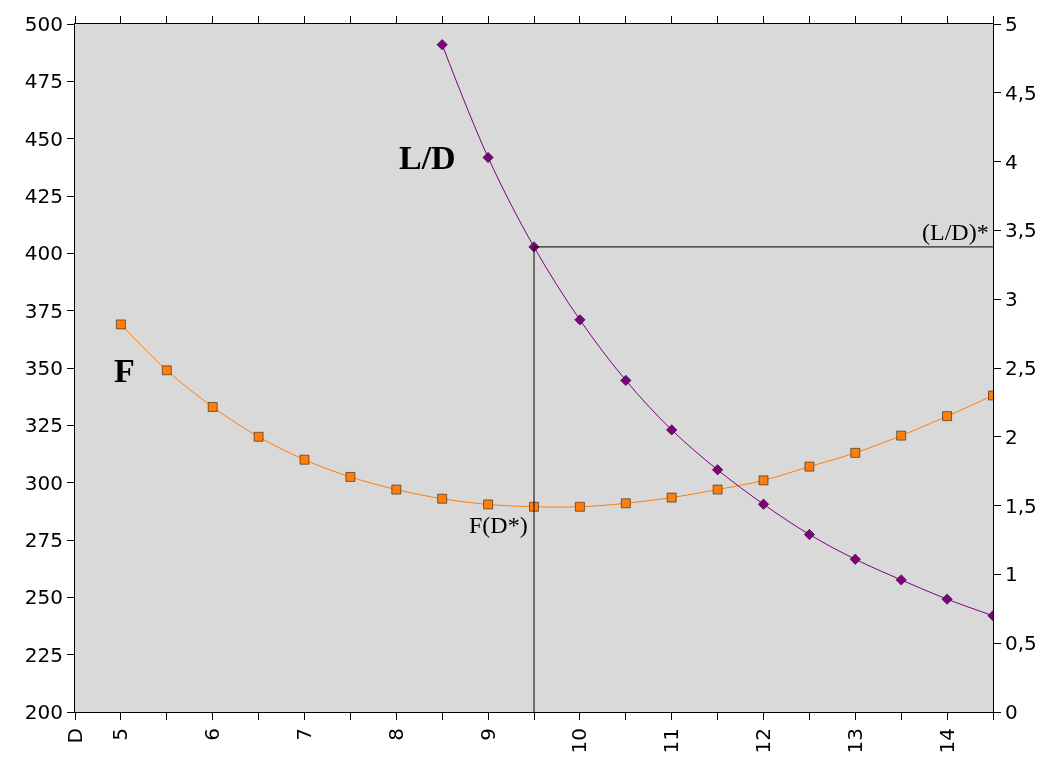 The width and height of the screenshot is (1050, 765). I want to click on y2-tick-label: 4,5, so click(1021, 92).